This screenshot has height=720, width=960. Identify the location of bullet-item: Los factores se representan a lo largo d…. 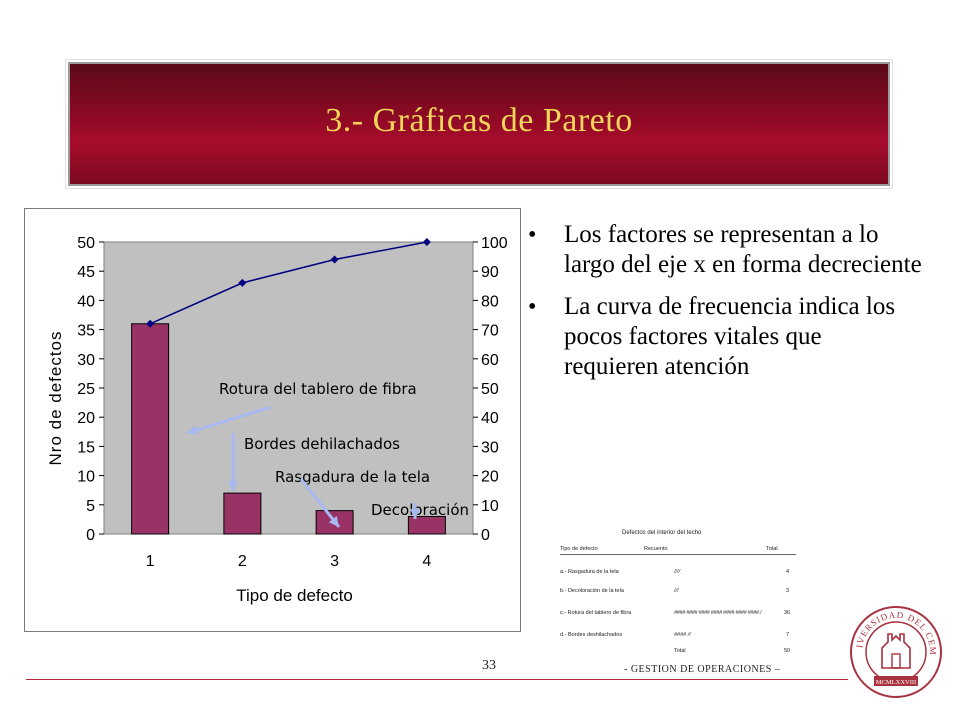
(722, 250).